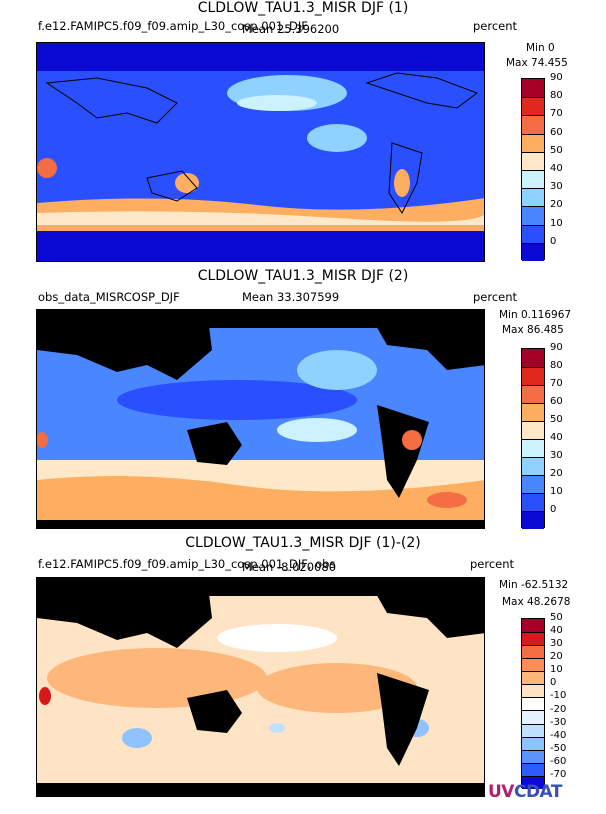 This screenshot has width=606, height=814. I want to click on panel3-colorbar, so click(533, 703).